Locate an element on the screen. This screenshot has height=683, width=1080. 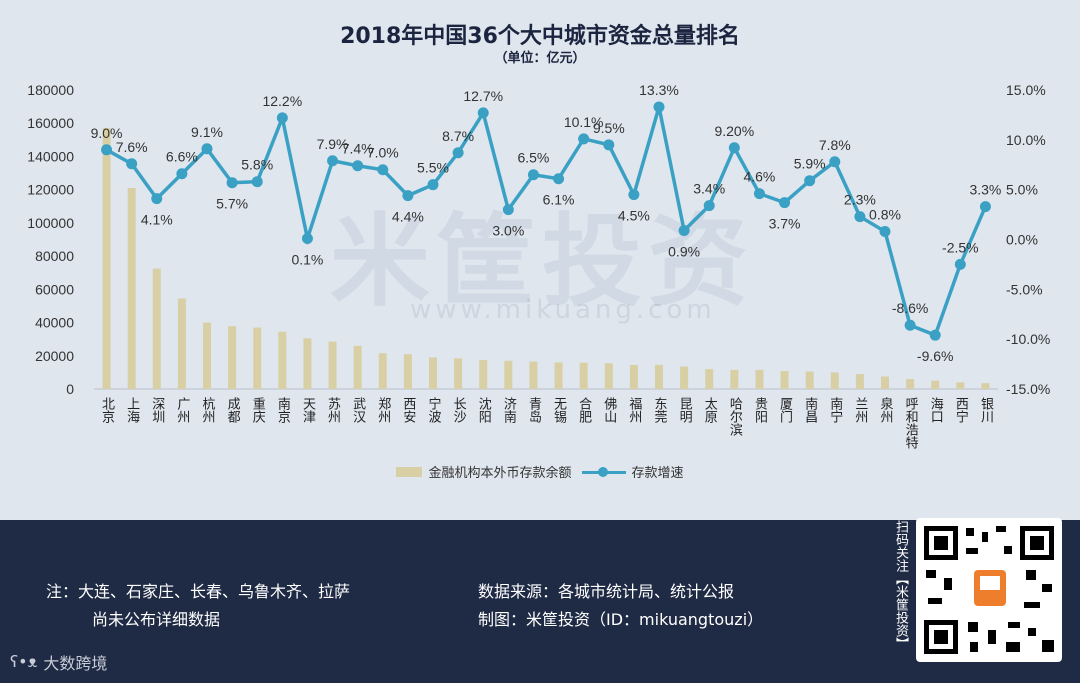
bar-南昌 is located at coordinates (809, 380).